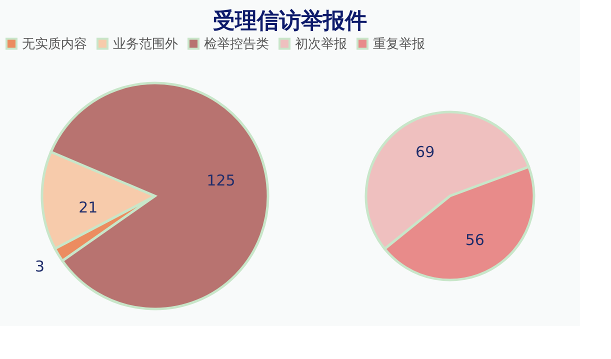  Describe the element at coordinates (321, 44) in the screenshot. I see `legend-label: 初次举报` at that location.